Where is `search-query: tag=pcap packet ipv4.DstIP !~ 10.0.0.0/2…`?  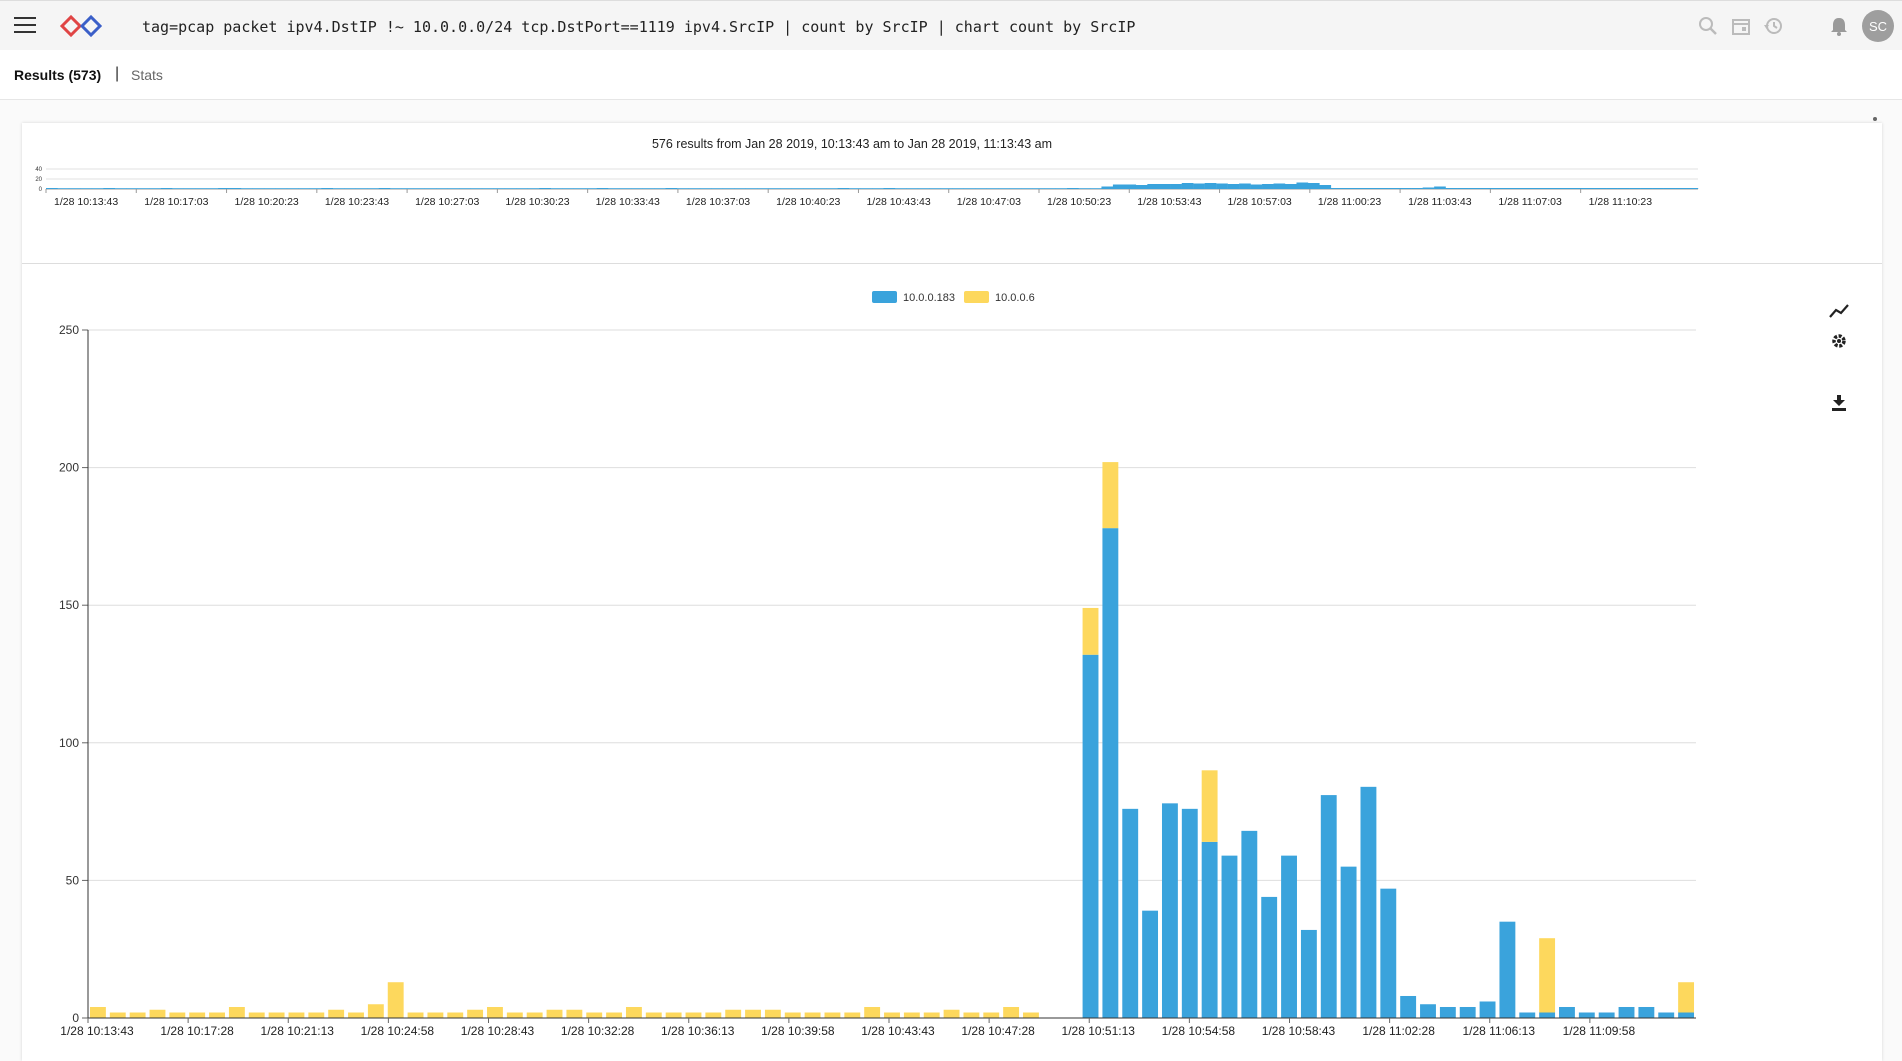
search-query: tag=pcap packet ipv4.DstIP !~ 10.0.0.0/2… is located at coordinates (639, 27).